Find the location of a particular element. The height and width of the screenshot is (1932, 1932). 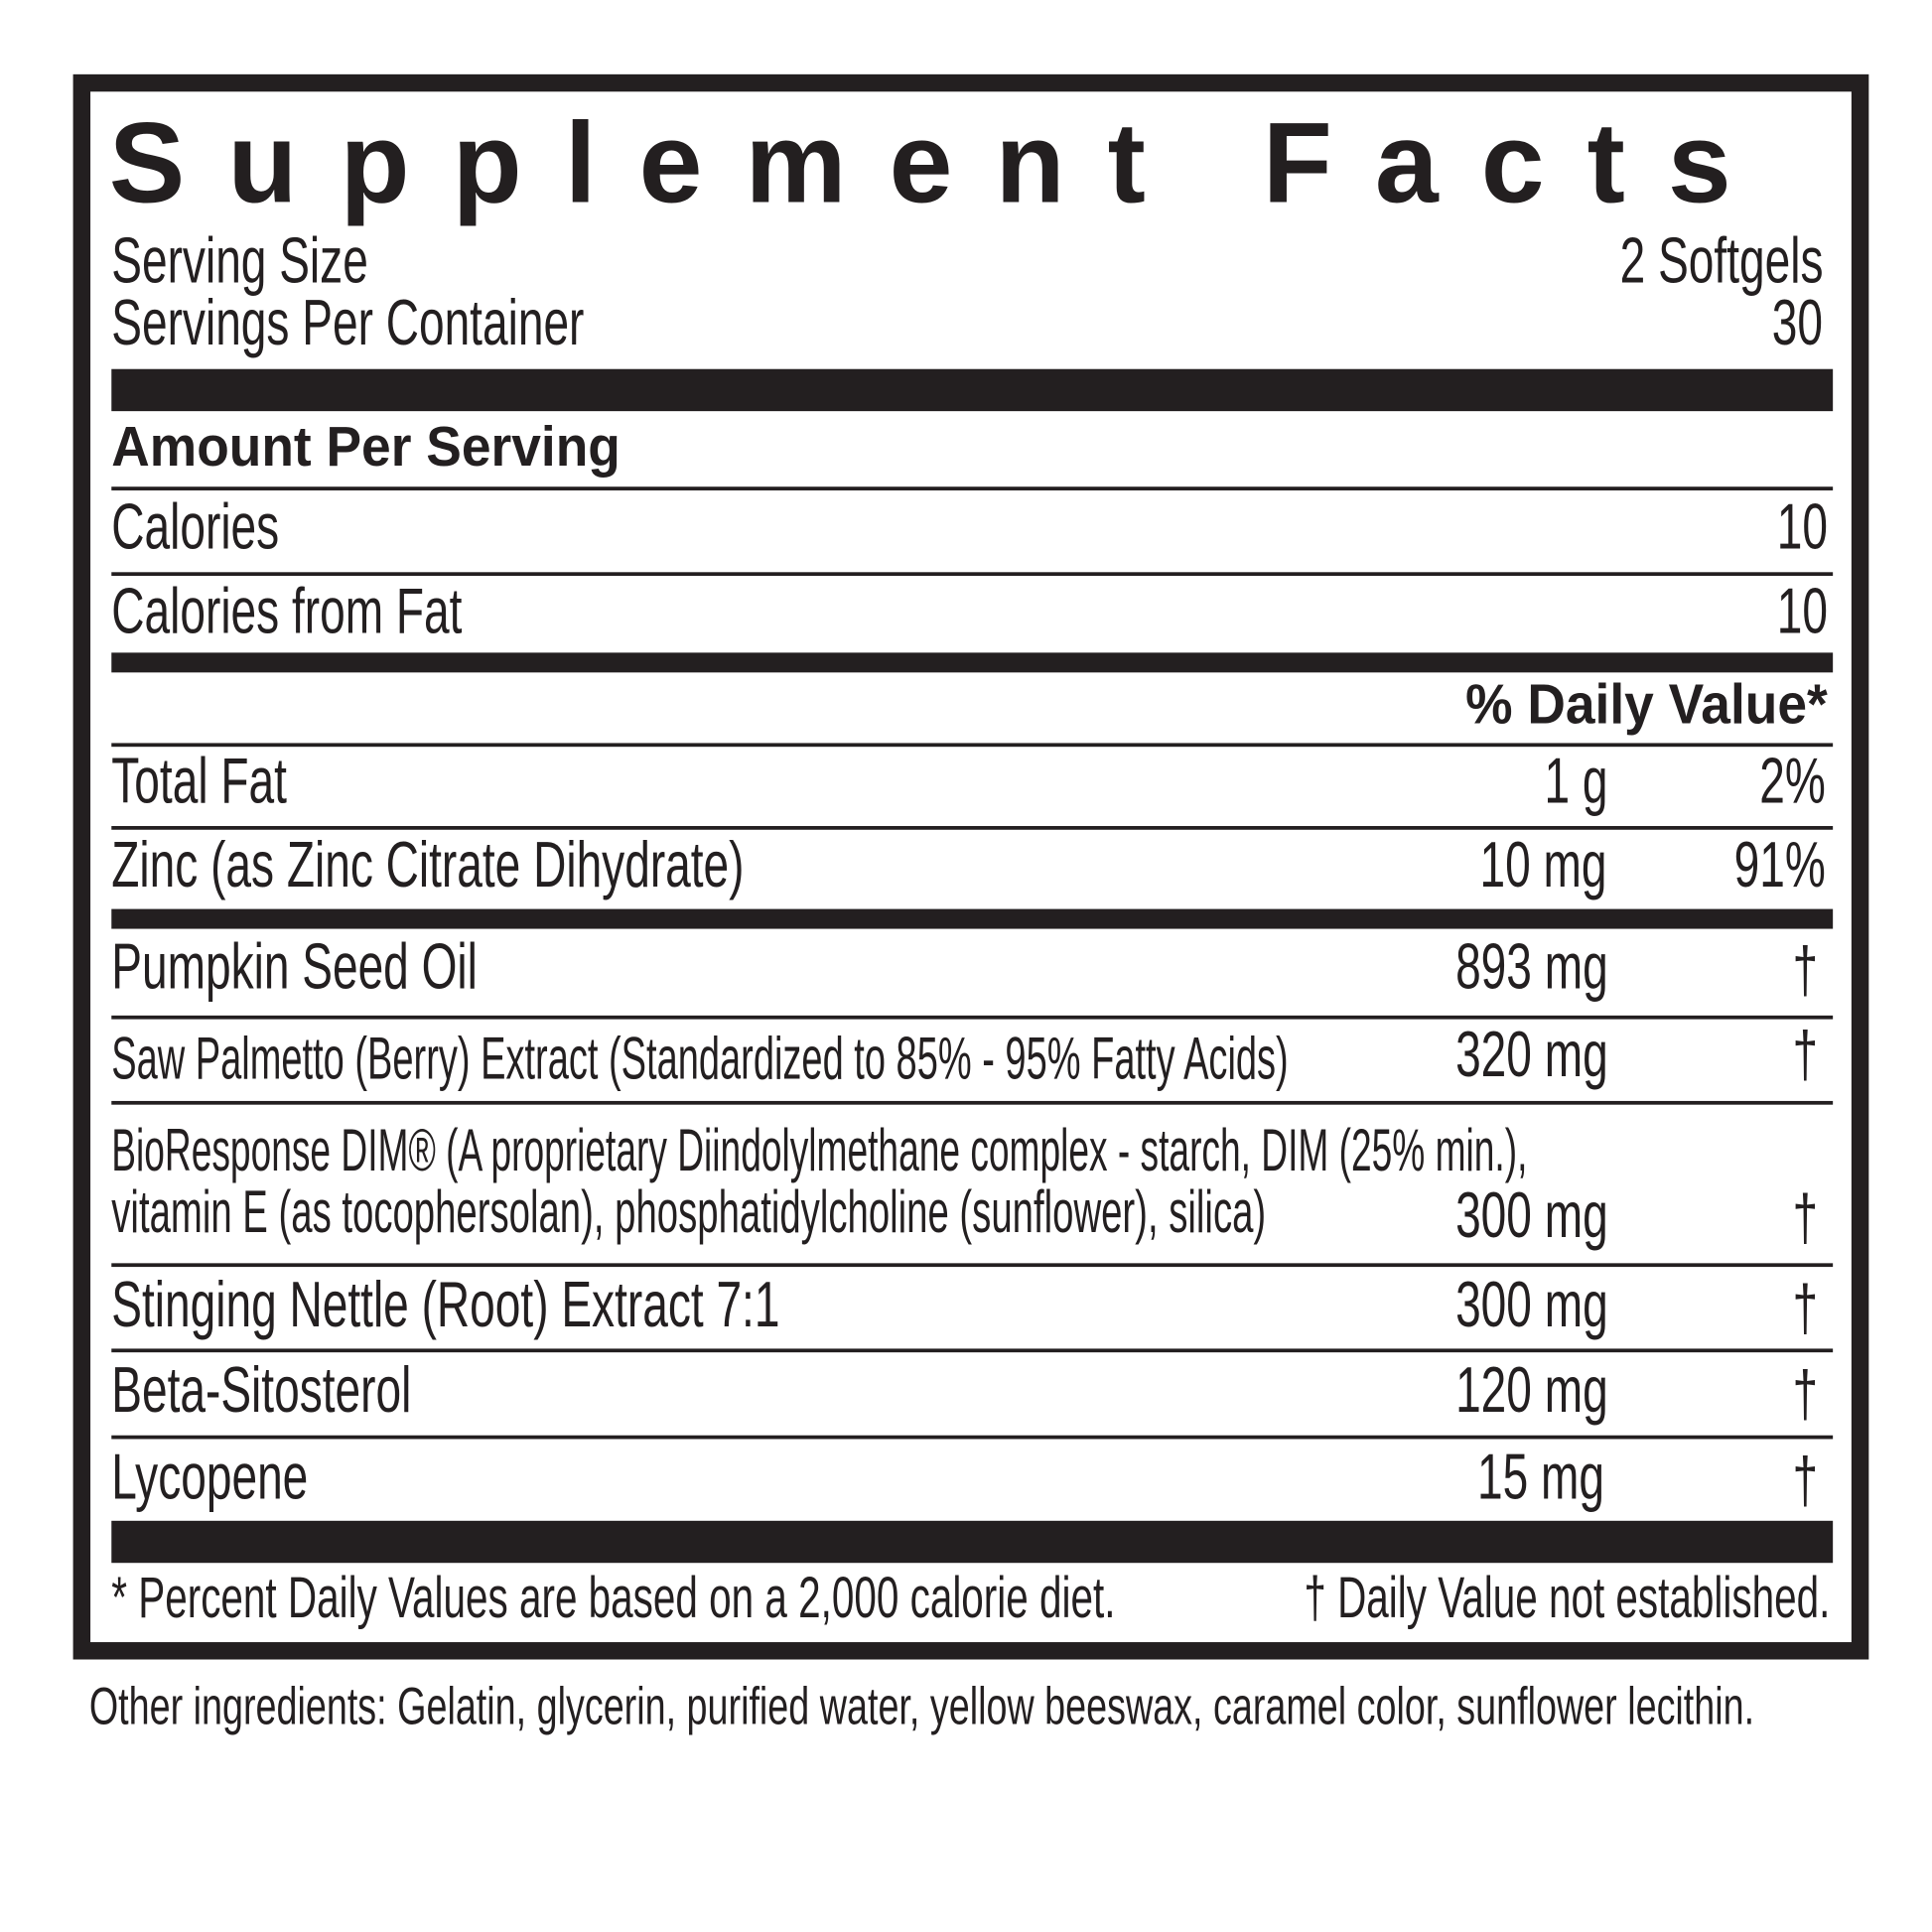

ingredient-name: Beta-Sitosterol is located at coordinates (261, 1391).